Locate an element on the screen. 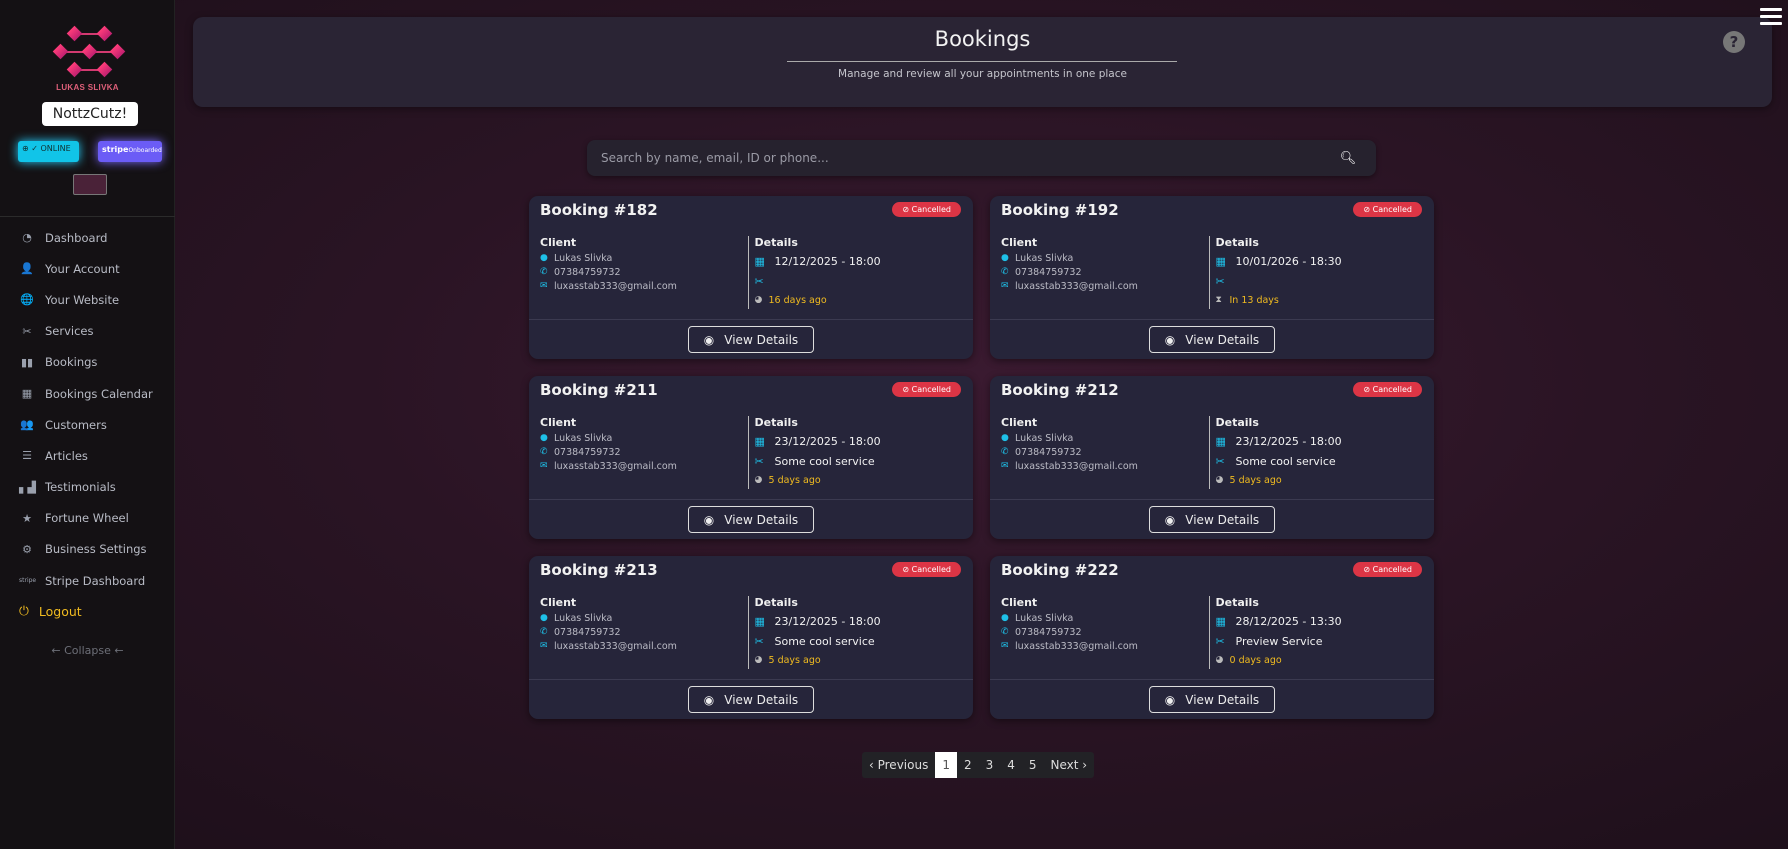 Image resolution: width=1788 pixels, height=849 pixels. ban-icon: ⊘ is located at coordinates (907, 209).